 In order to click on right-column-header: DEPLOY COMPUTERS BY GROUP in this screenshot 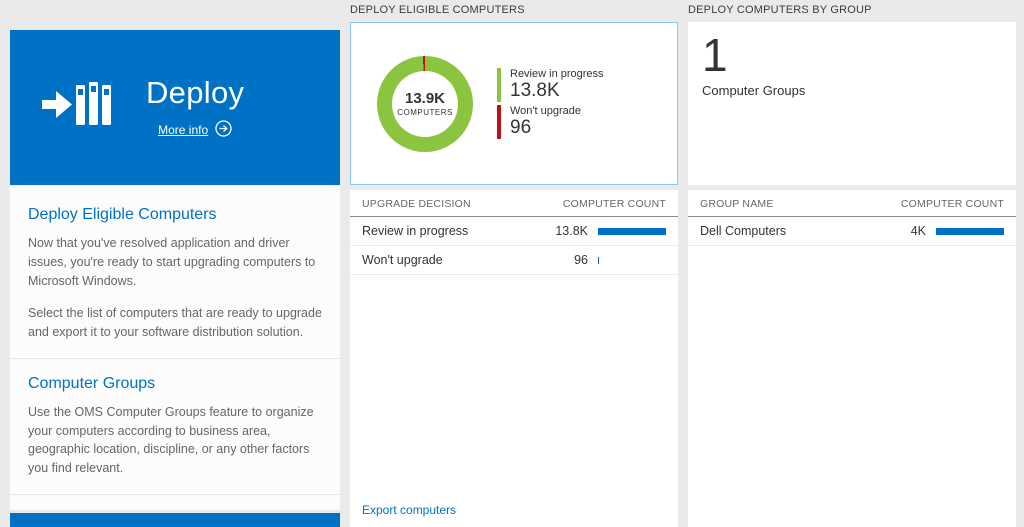, I will do `click(780, 10)`.